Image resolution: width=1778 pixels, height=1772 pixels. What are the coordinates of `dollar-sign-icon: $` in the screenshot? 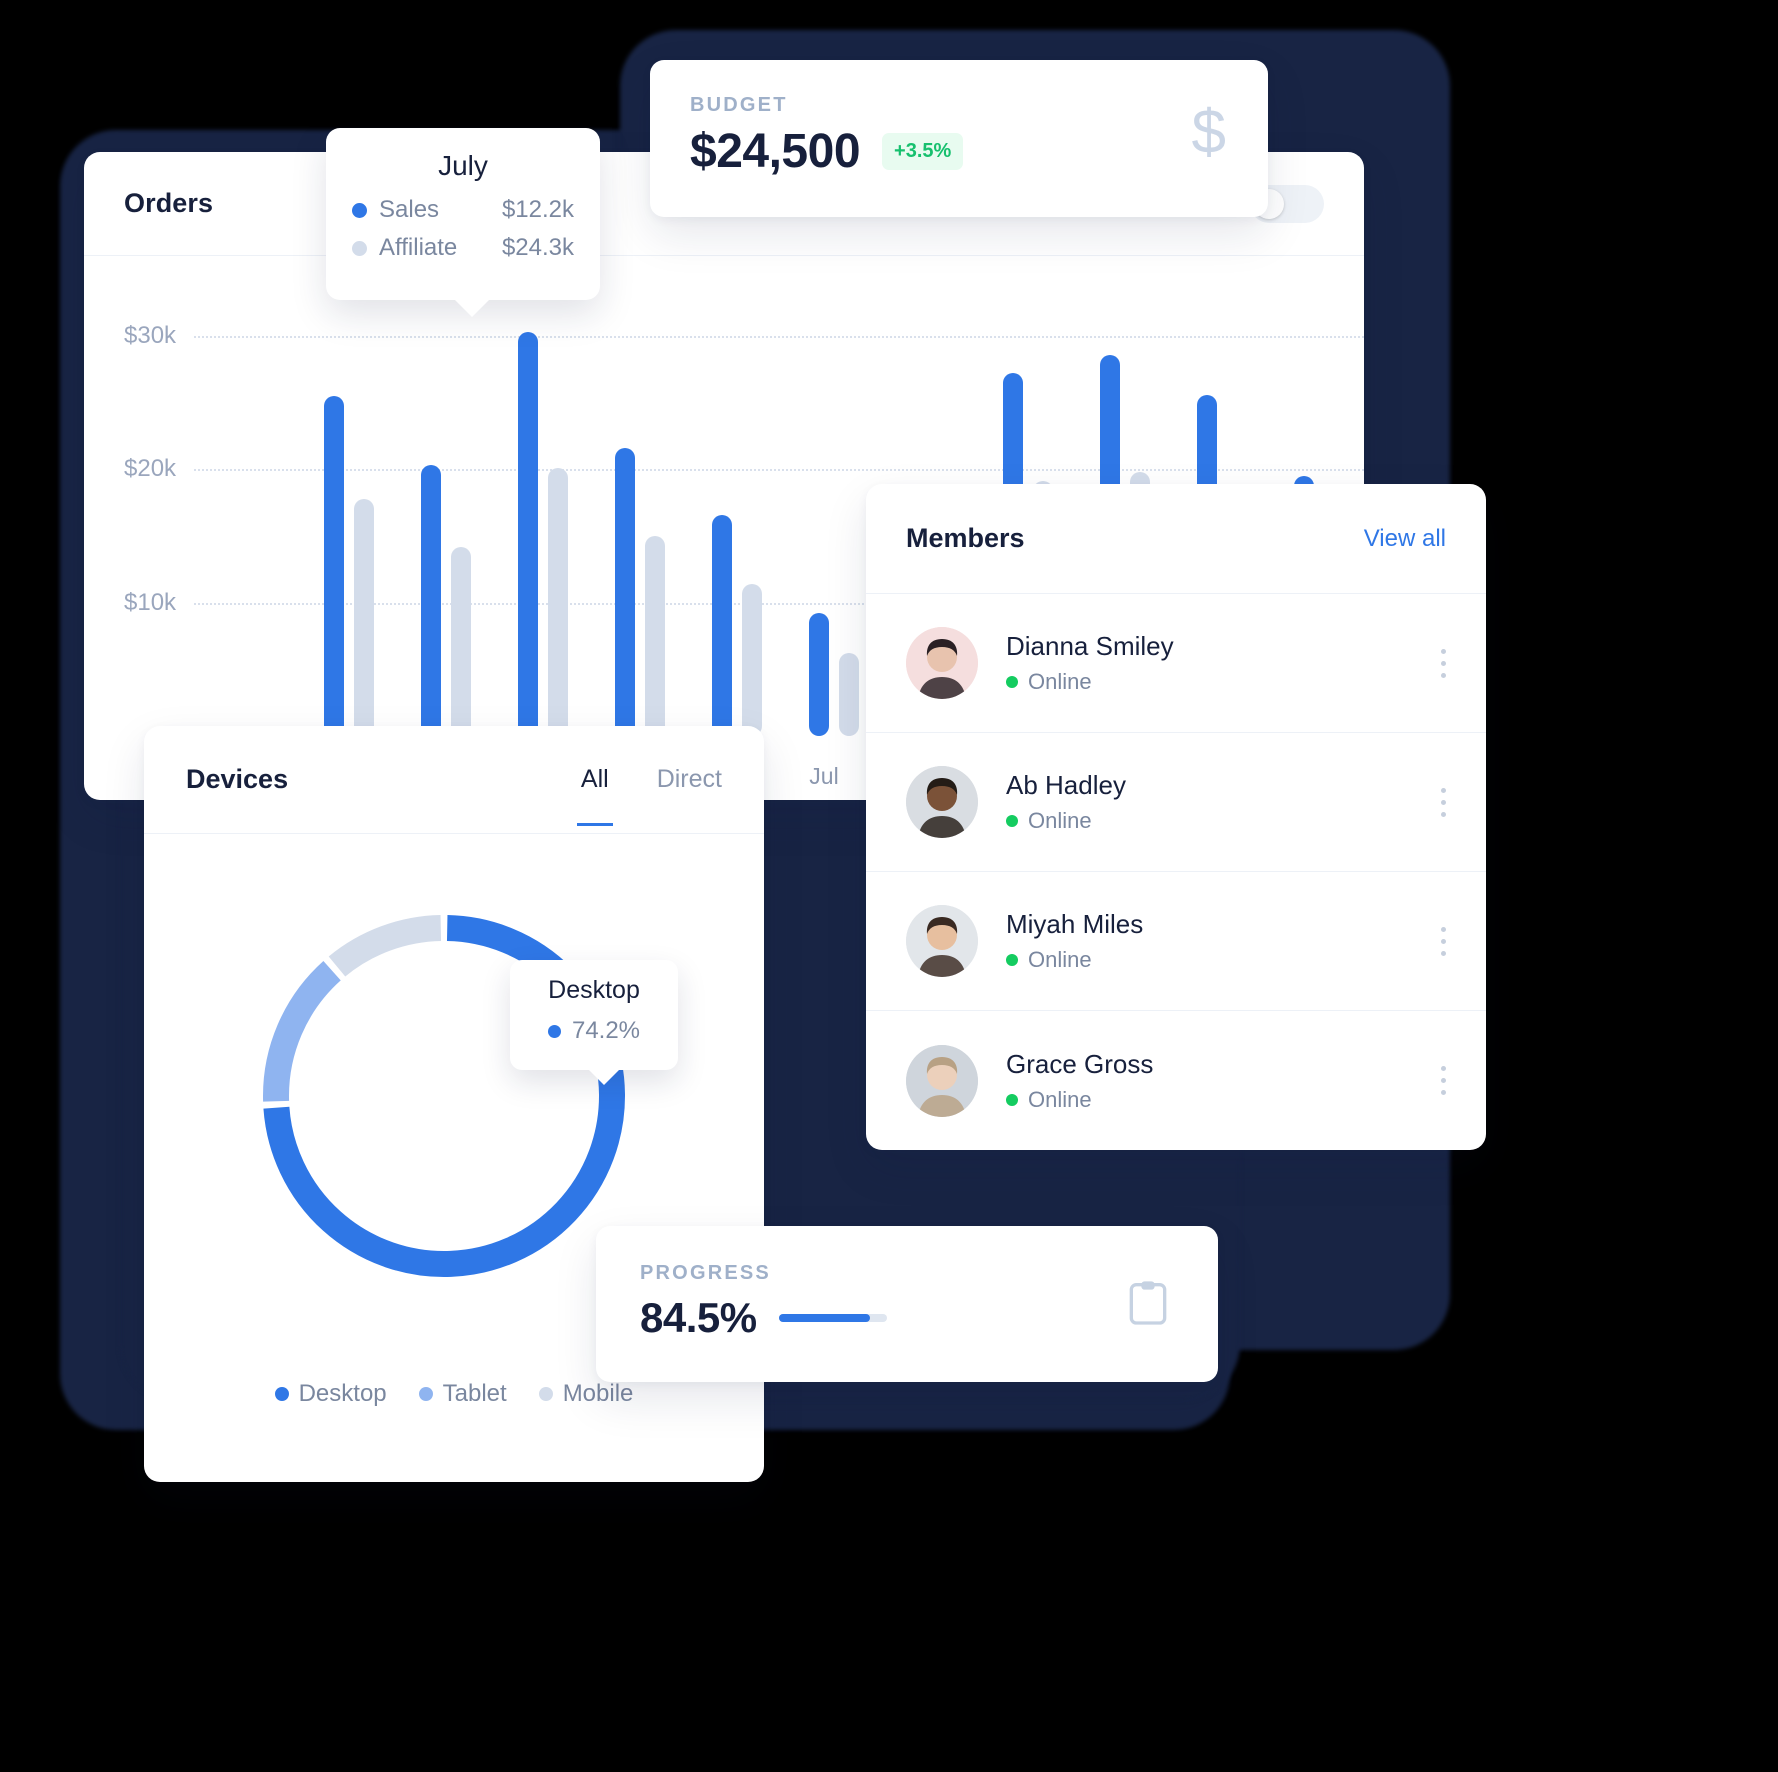 It's located at (1208, 132).